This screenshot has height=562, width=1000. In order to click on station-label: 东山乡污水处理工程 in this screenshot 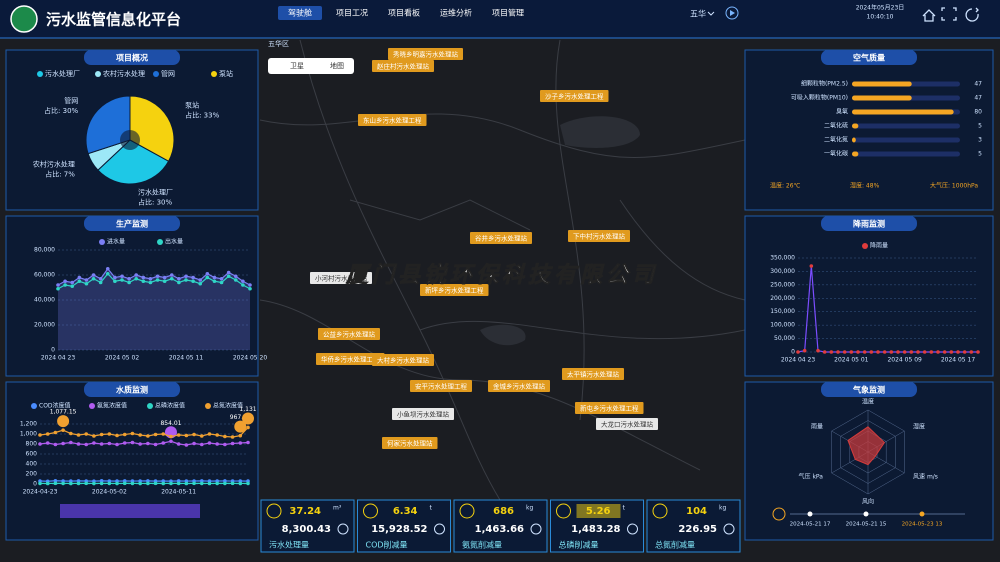, I will do `click(392, 120)`.